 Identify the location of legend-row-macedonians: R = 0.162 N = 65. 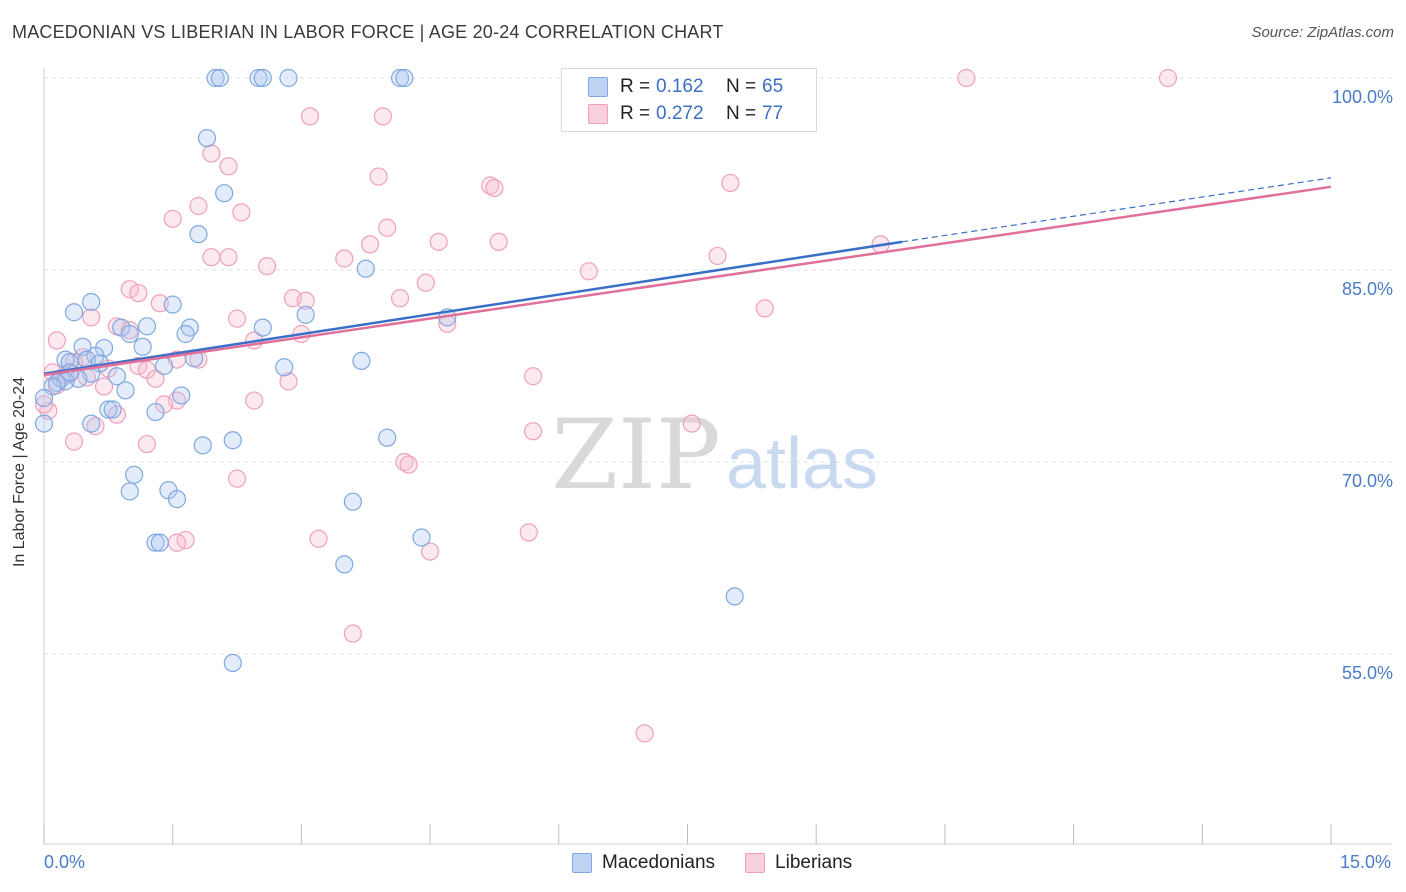
(685, 87).